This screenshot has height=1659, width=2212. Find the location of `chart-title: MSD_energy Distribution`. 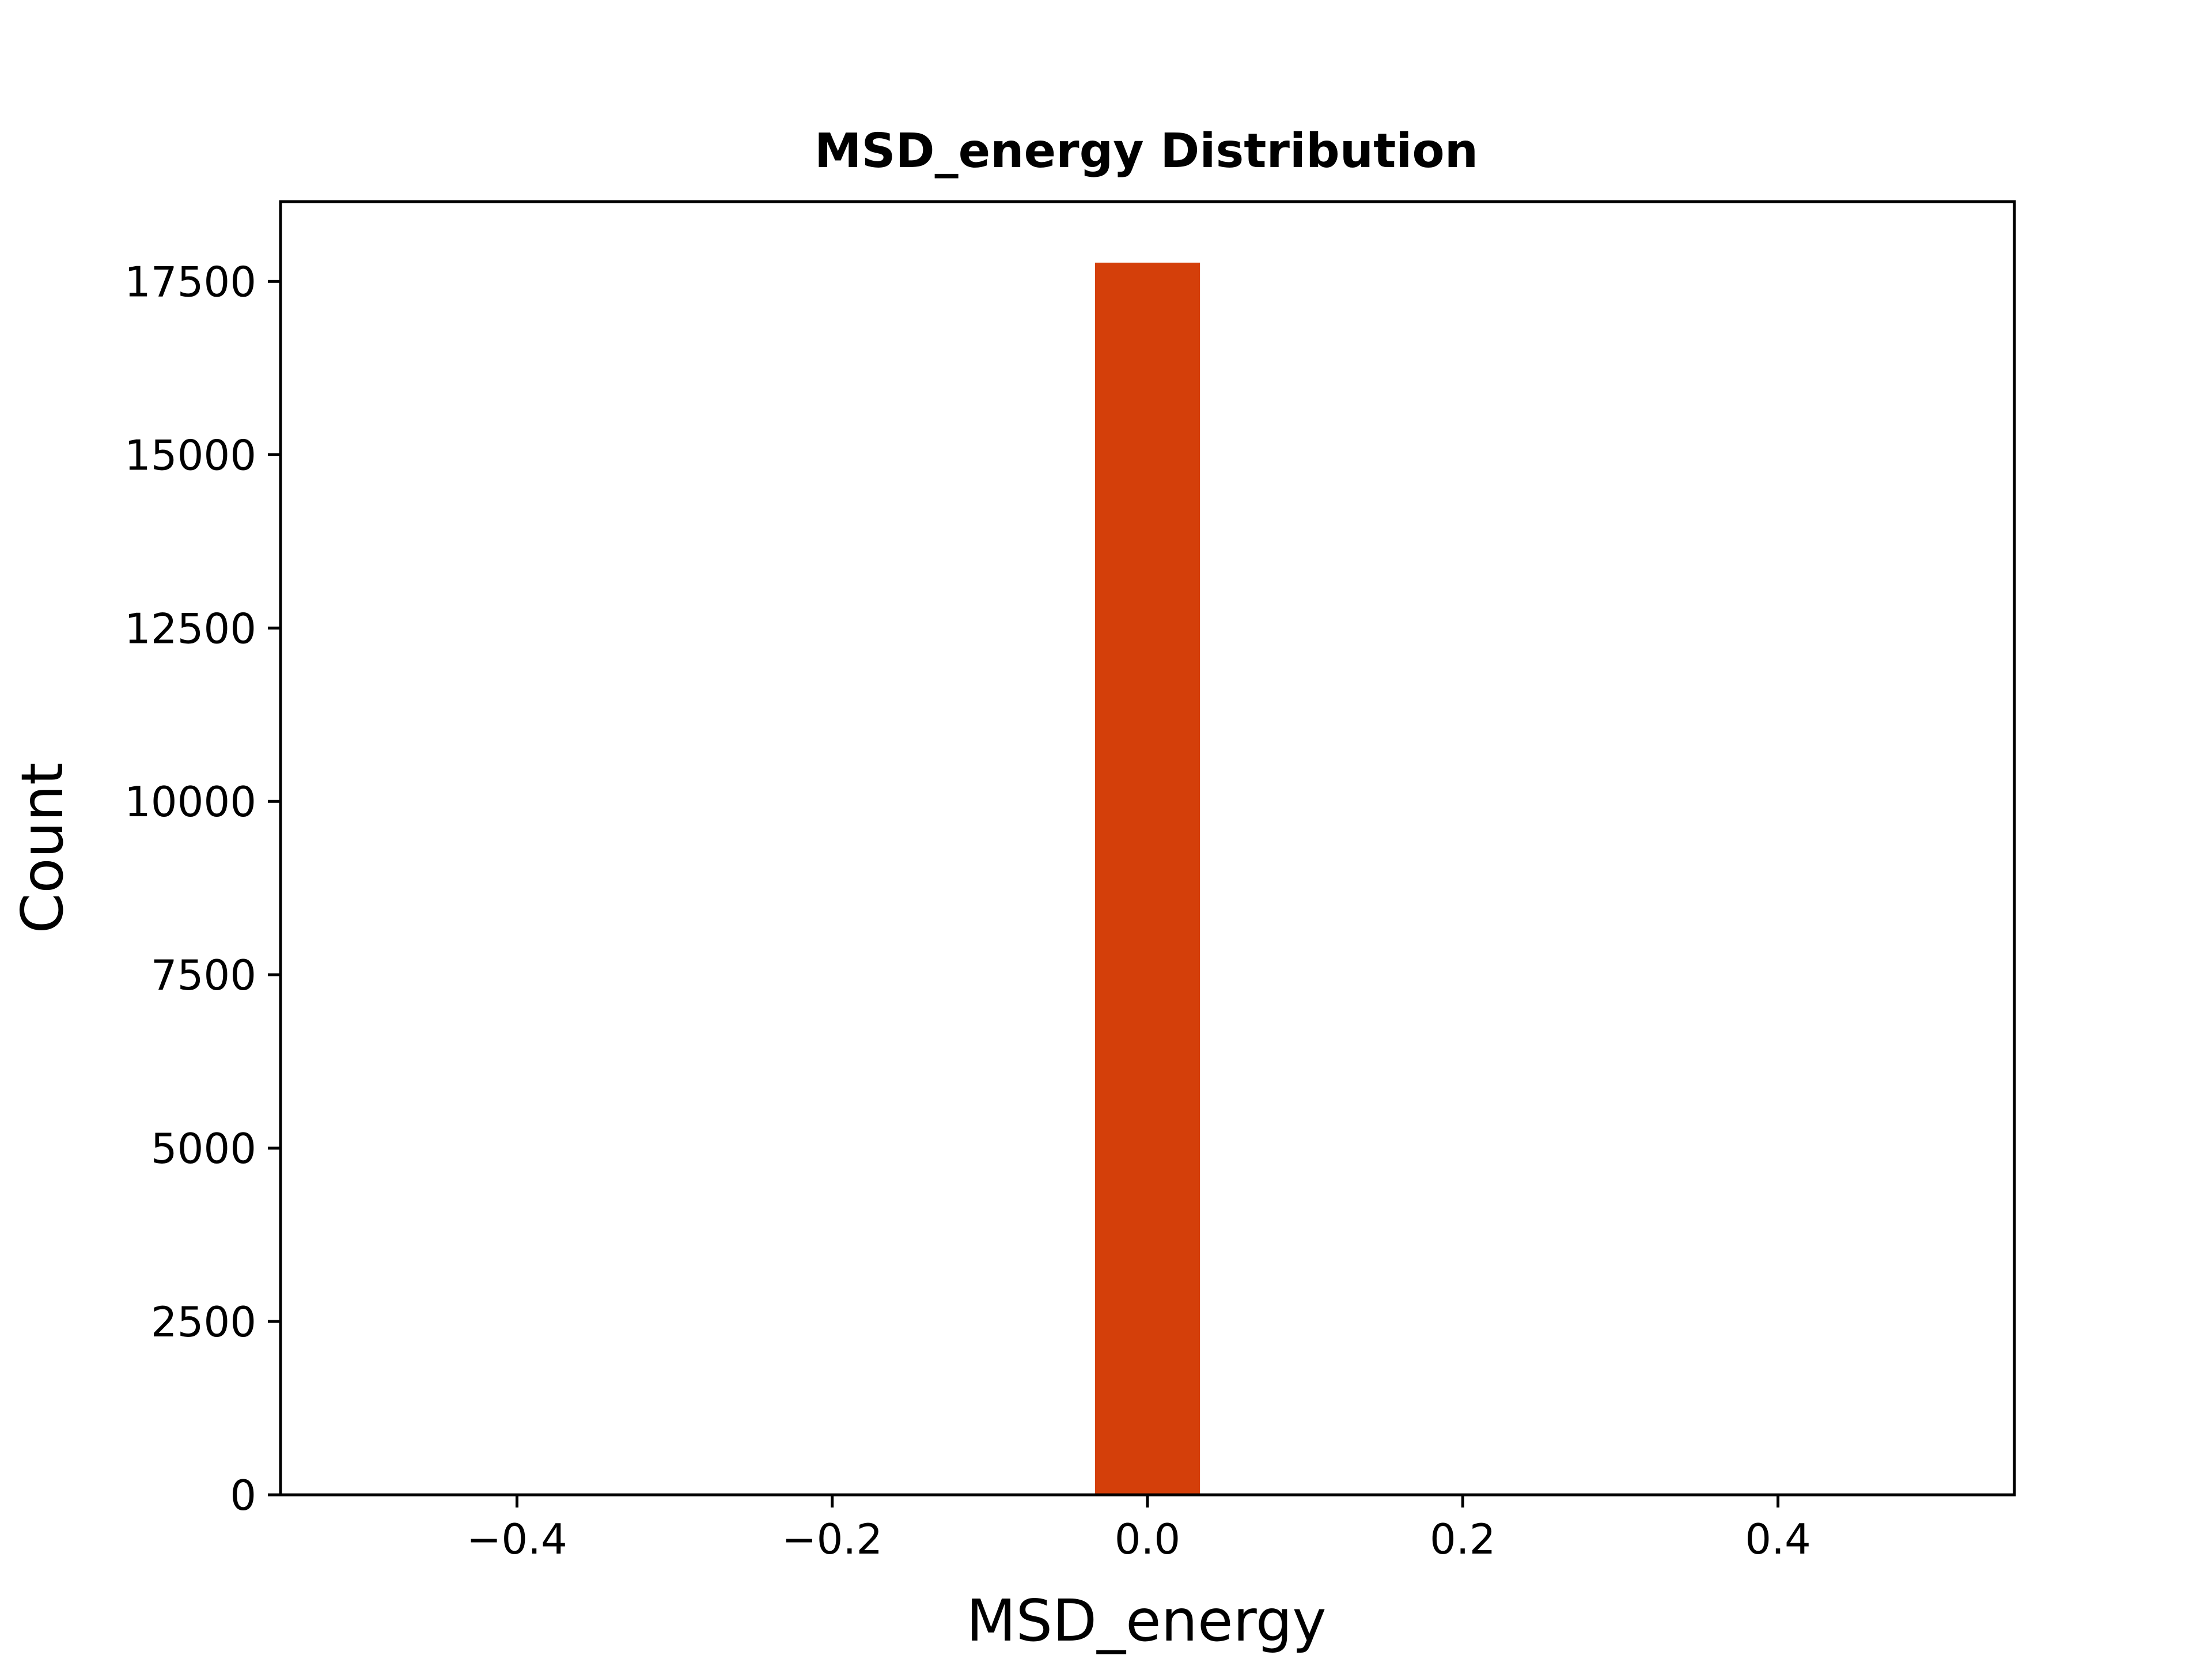

chart-title: MSD_energy Distribution is located at coordinates (1146, 151).